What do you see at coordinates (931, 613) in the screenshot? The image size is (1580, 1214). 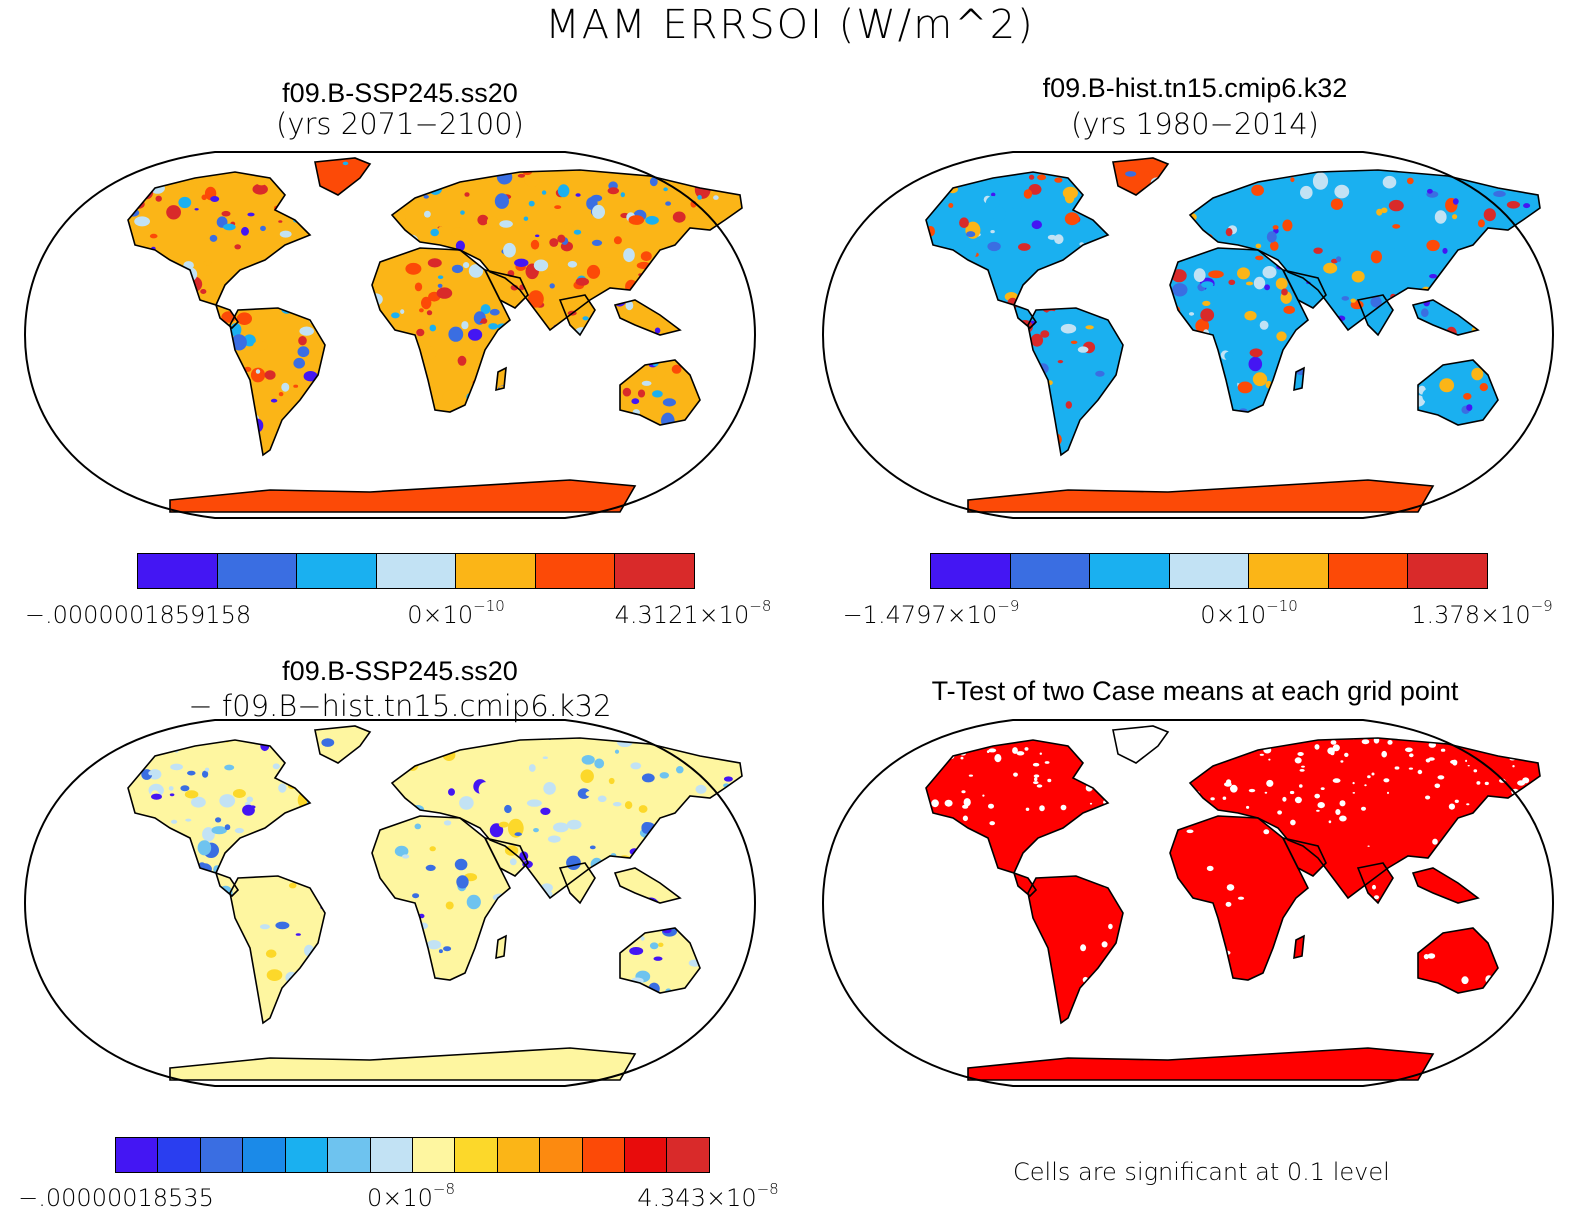 I see `colorbar-min-label-top-right: −1.4797×10⁻⁹` at bounding box center [931, 613].